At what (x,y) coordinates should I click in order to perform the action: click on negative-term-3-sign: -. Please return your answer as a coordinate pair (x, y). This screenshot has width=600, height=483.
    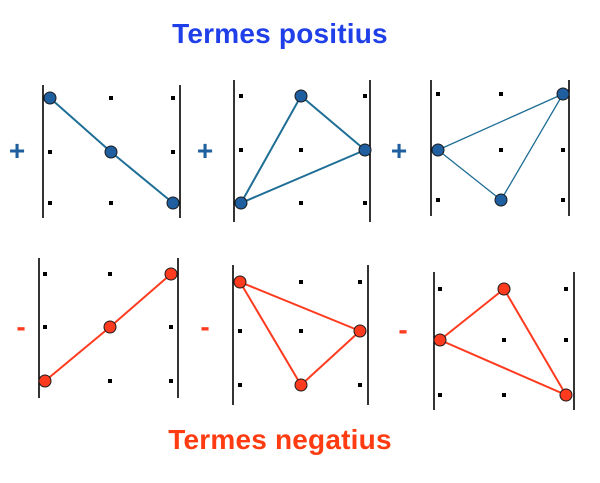
    Looking at the image, I should click on (402, 329).